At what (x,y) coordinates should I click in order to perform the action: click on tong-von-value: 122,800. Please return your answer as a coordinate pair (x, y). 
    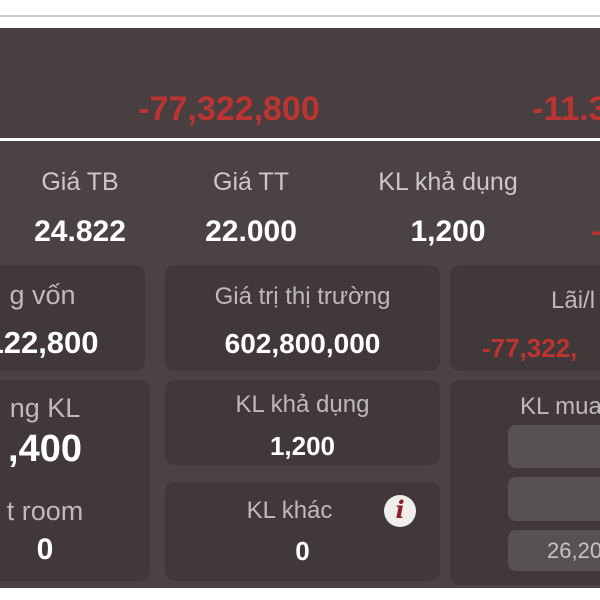
    Looking at the image, I should click on (49, 342).